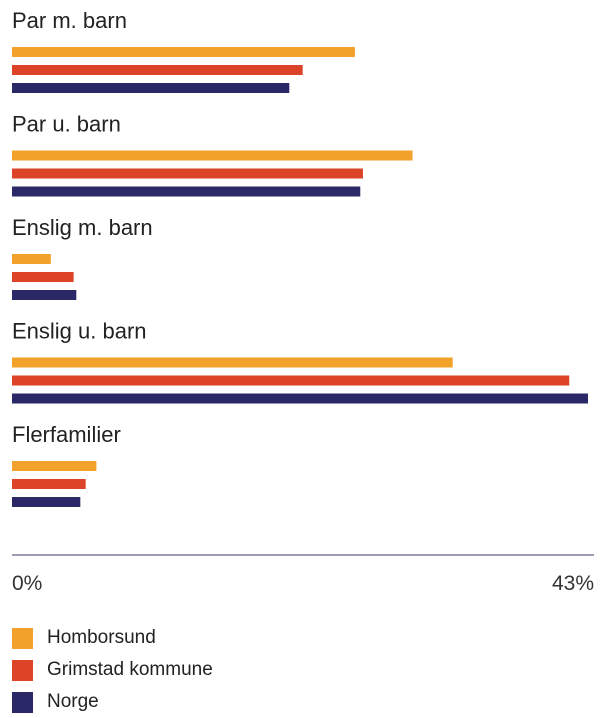 This screenshot has height=718, width=606. What do you see at coordinates (130, 669) in the screenshot?
I see `legend-label-grimstad: Grimstad kommune` at bounding box center [130, 669].